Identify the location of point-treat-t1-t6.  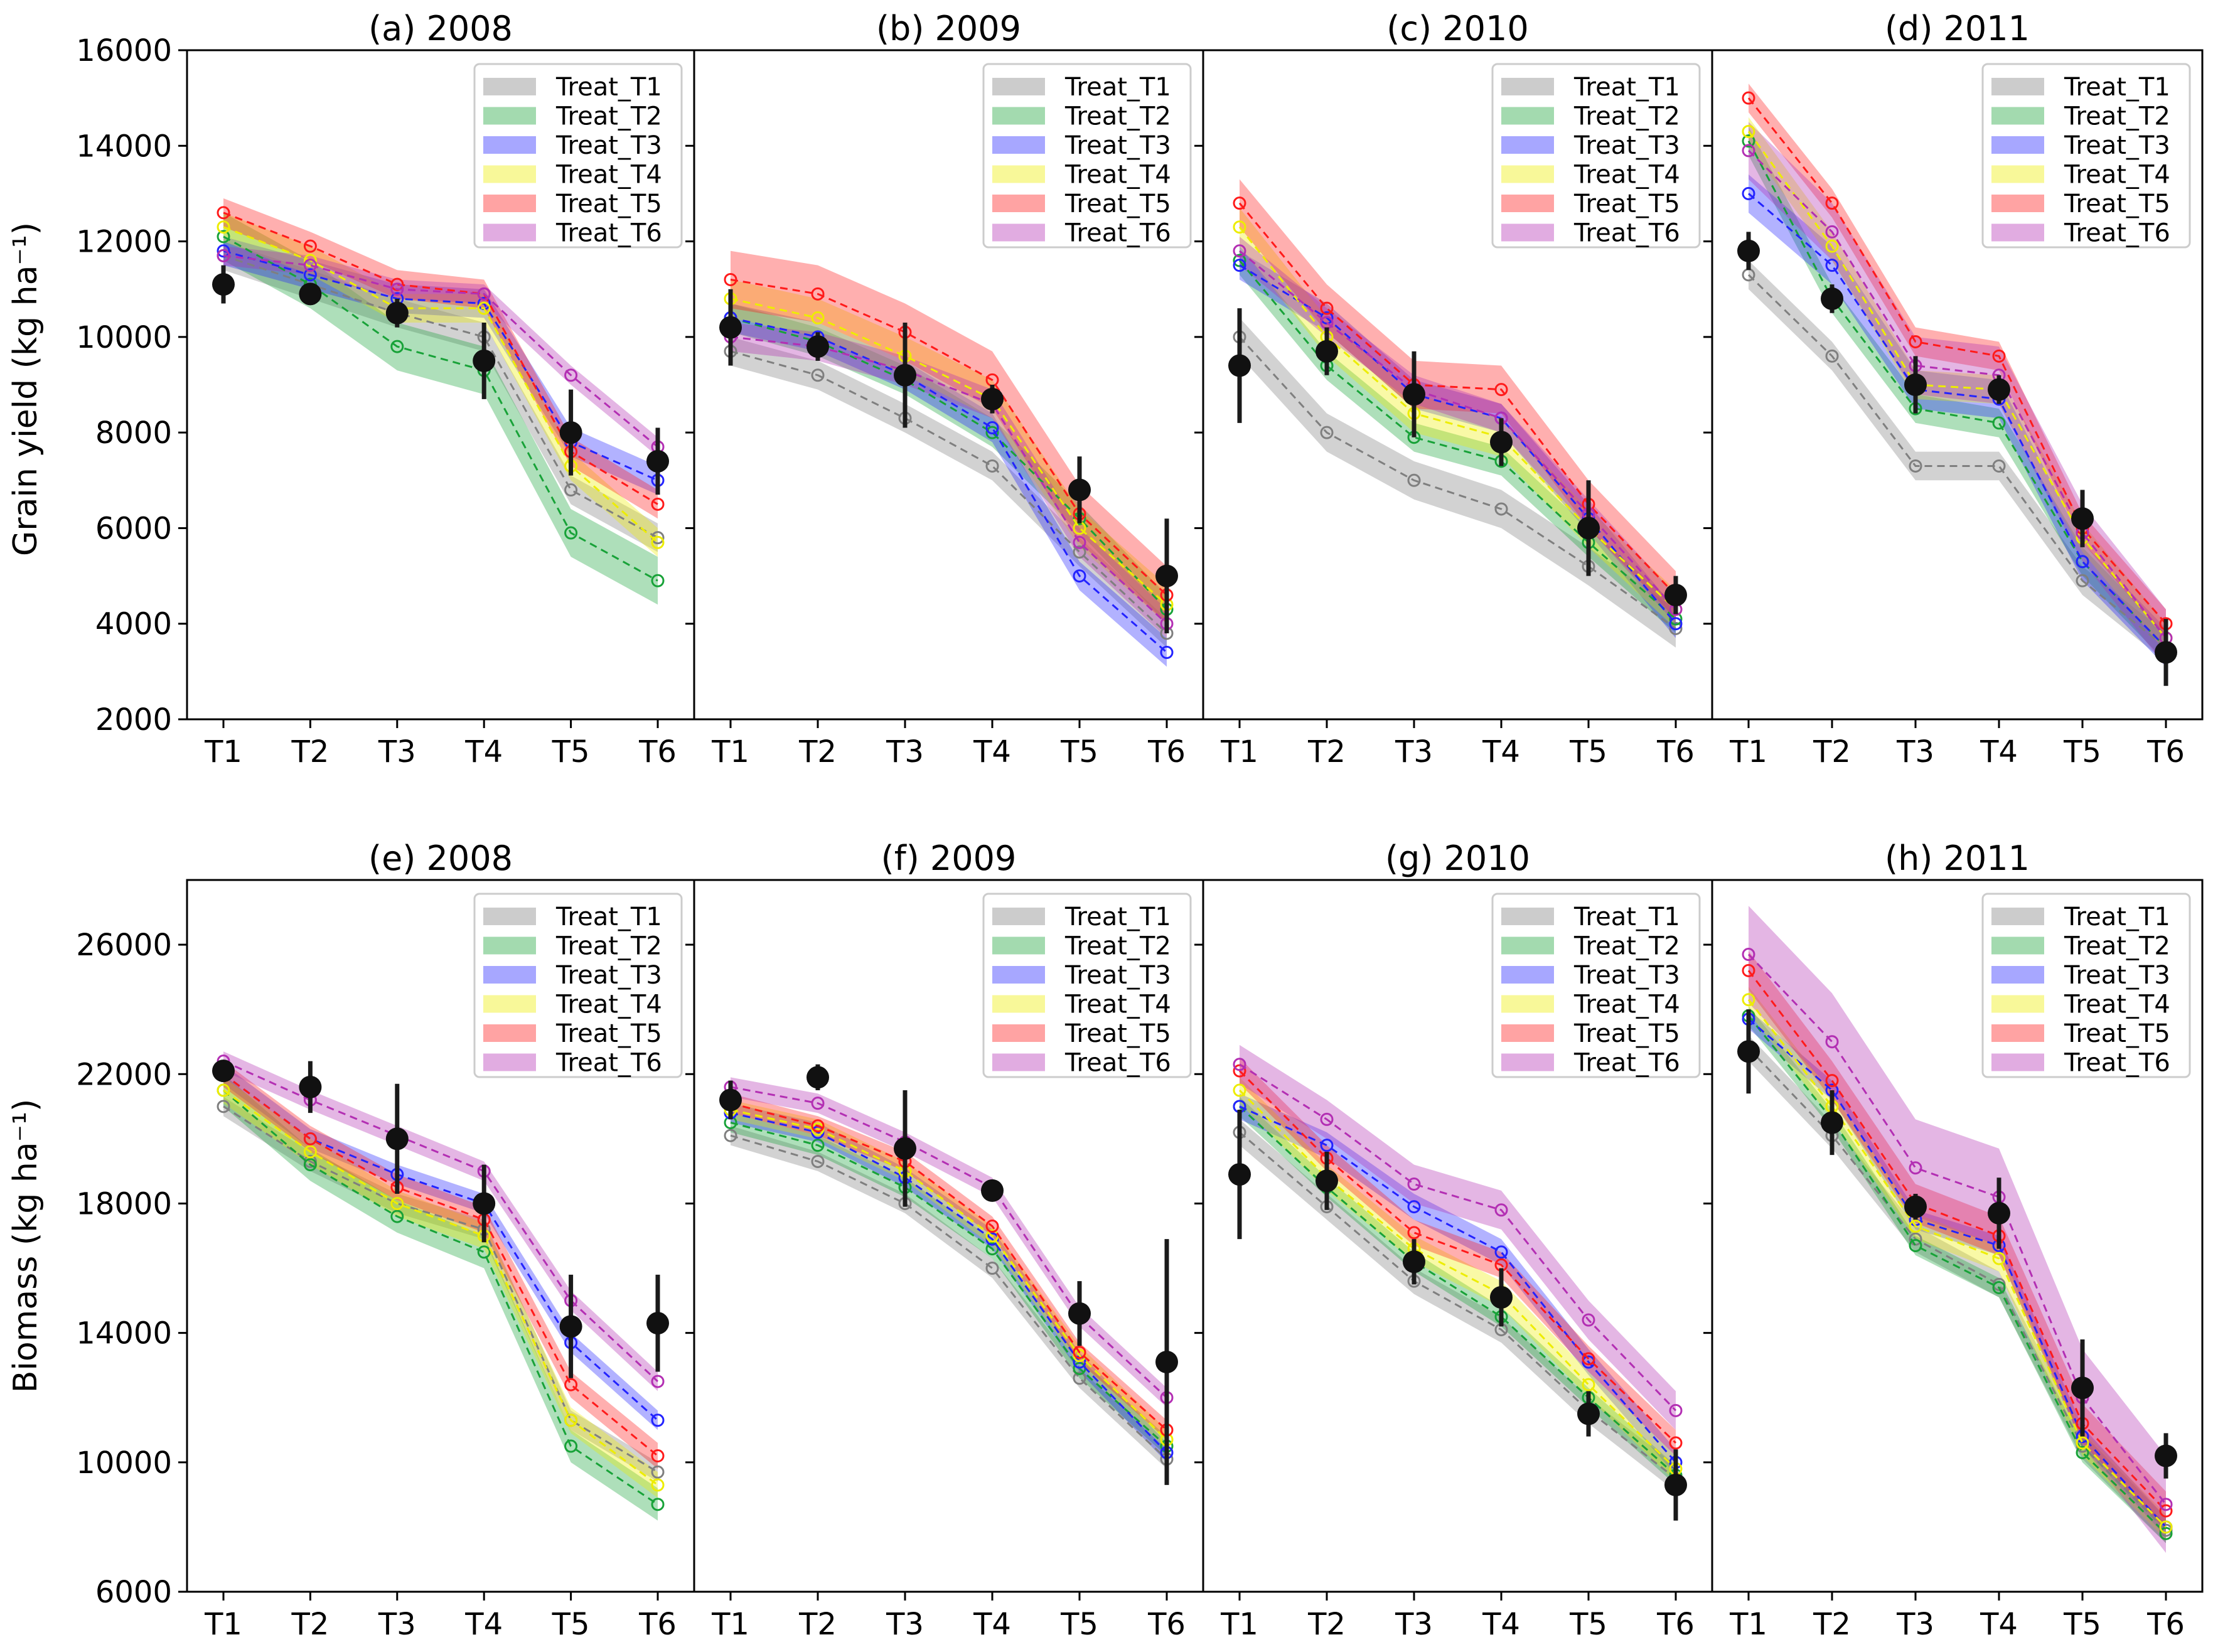
(658, 1472).